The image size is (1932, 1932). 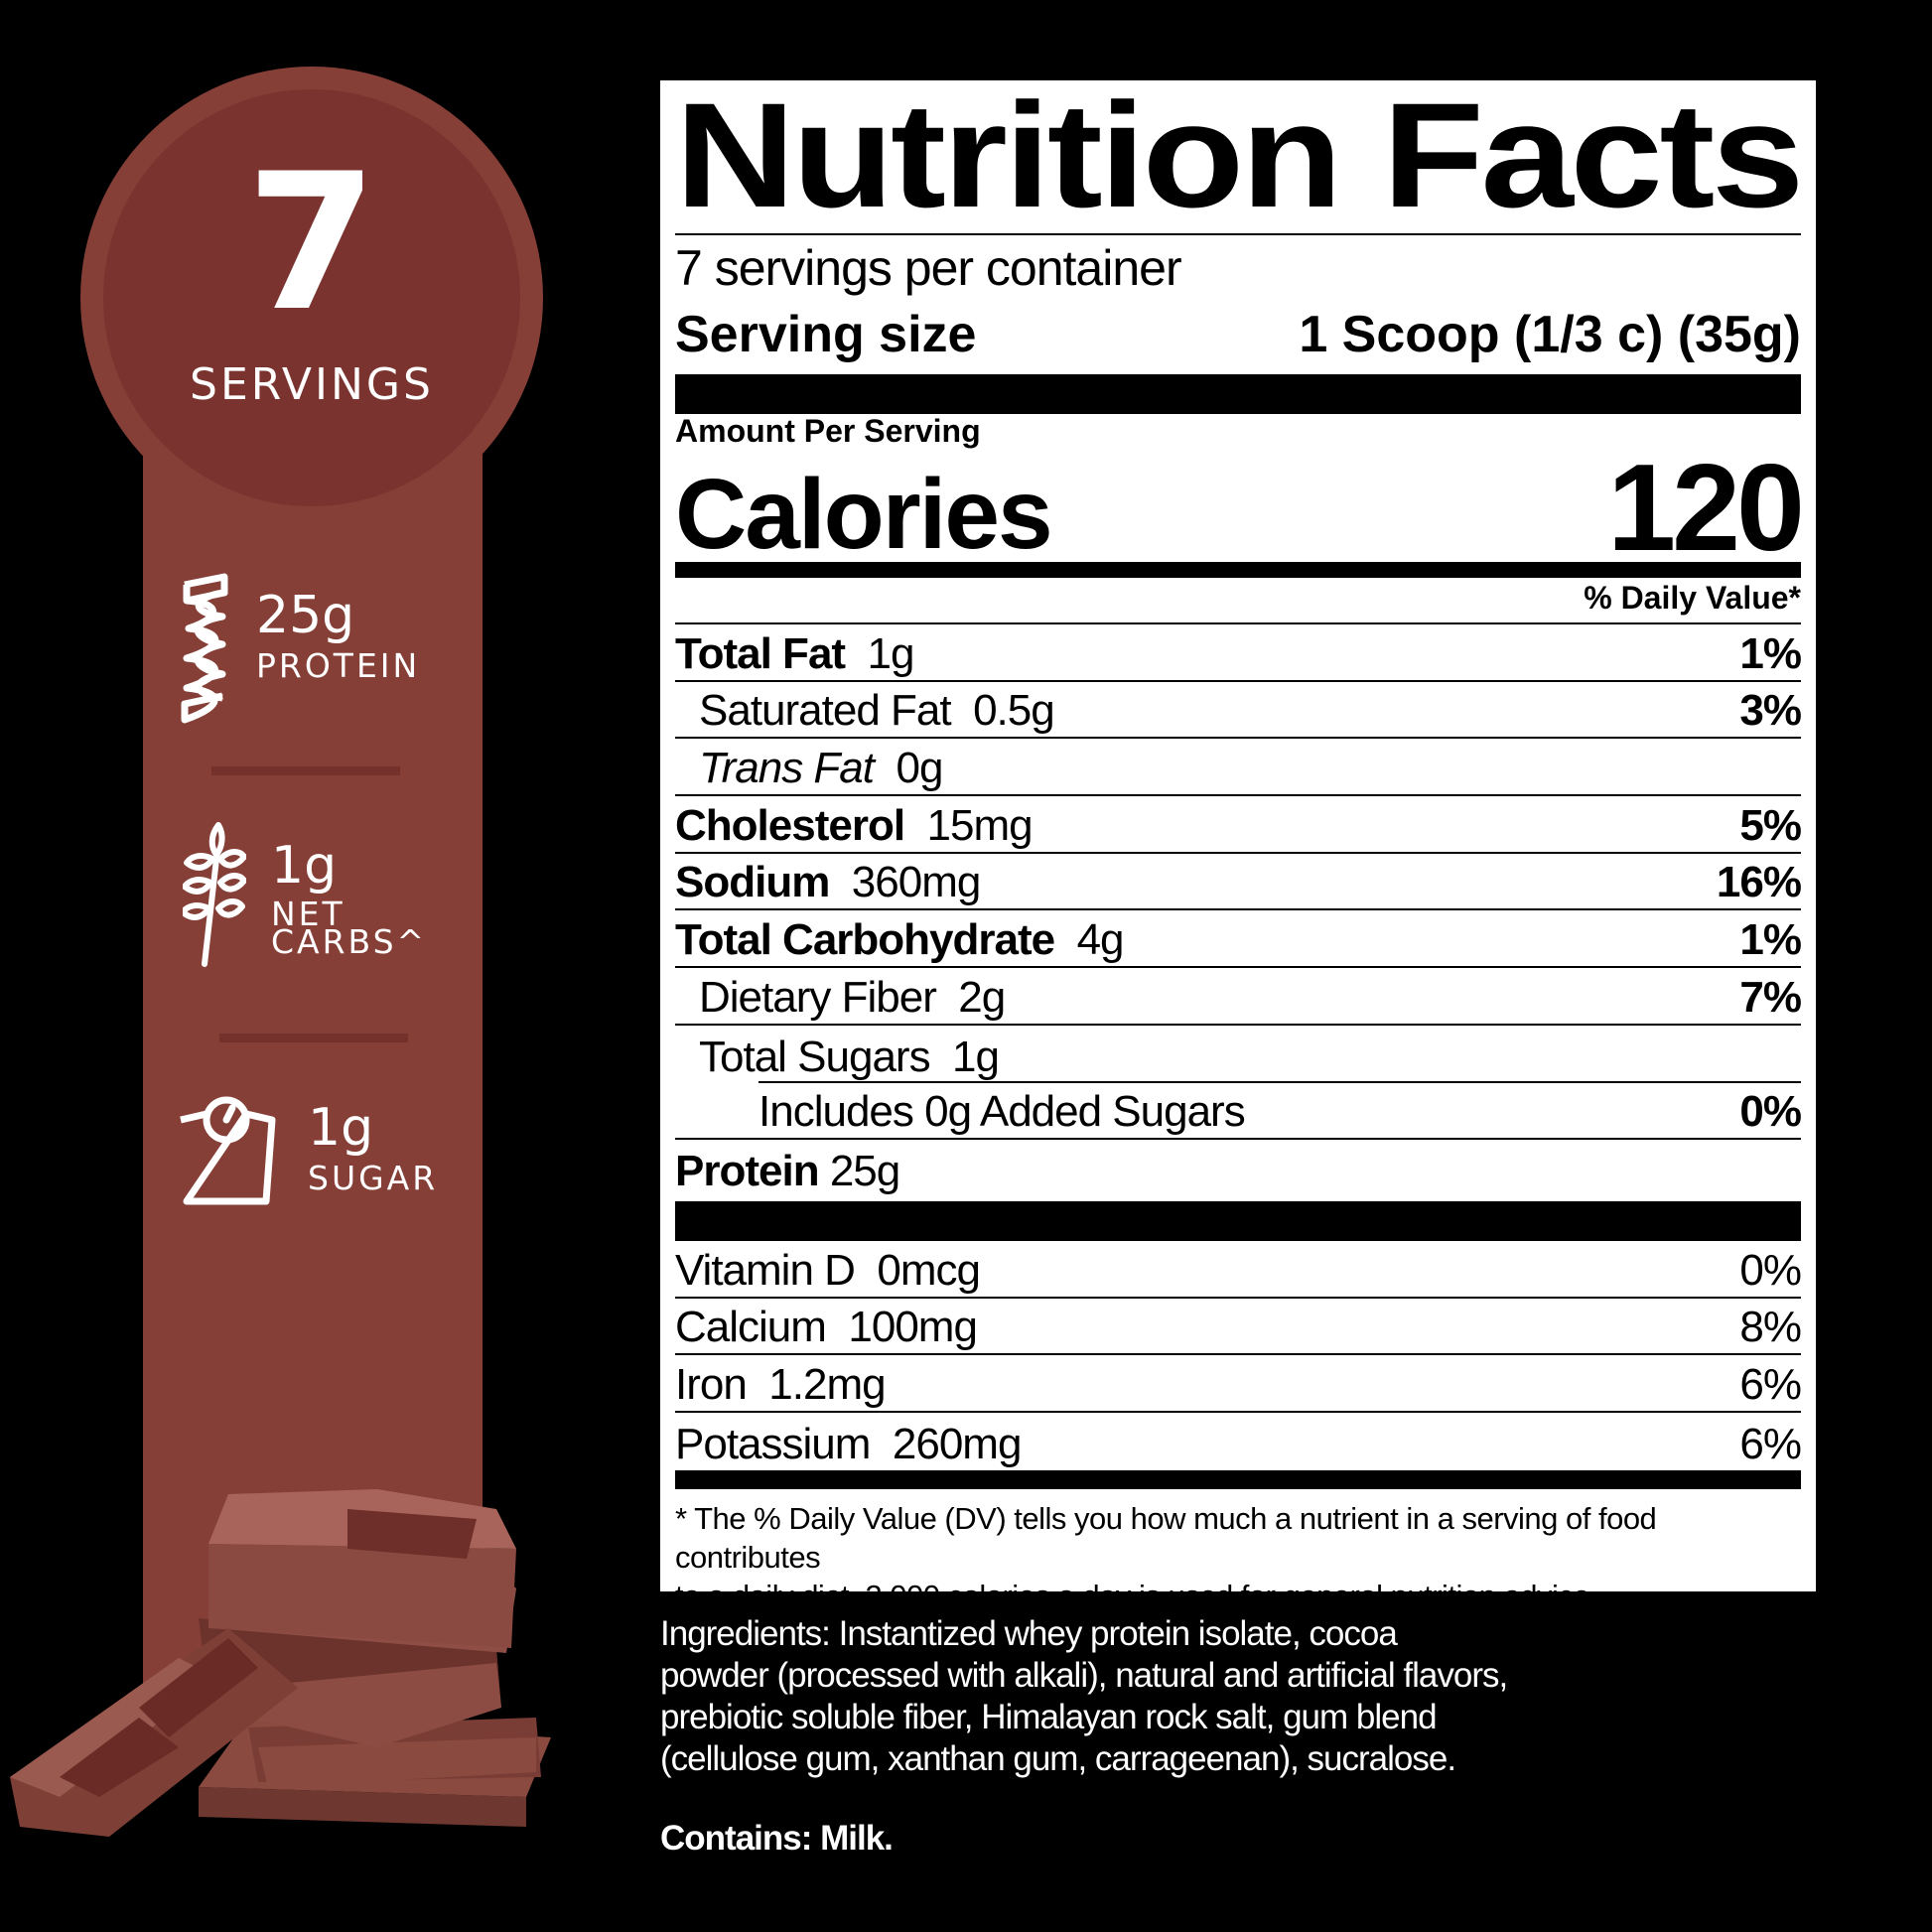 I want to click on nutrient-row-total-sugars: Total Sugars 1g, so click(x=1238, y=1054).